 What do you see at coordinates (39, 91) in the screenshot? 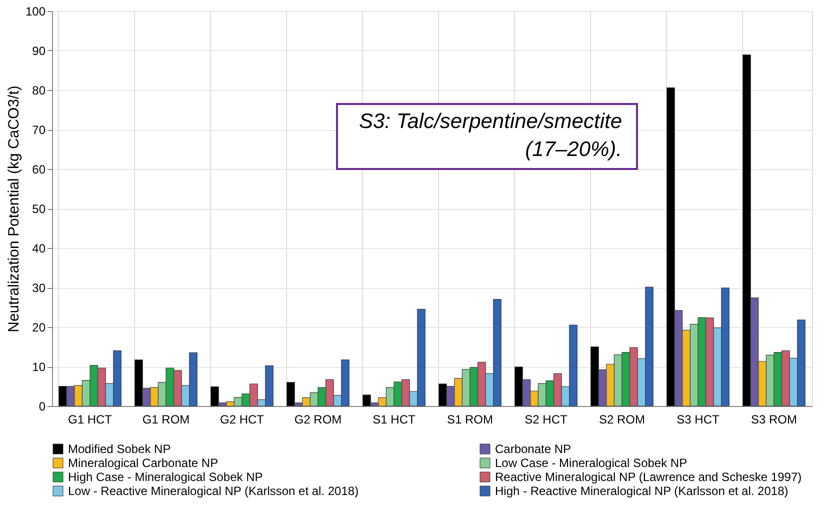
I see `y-tick-label: 80` at bounding box center [39, 91].